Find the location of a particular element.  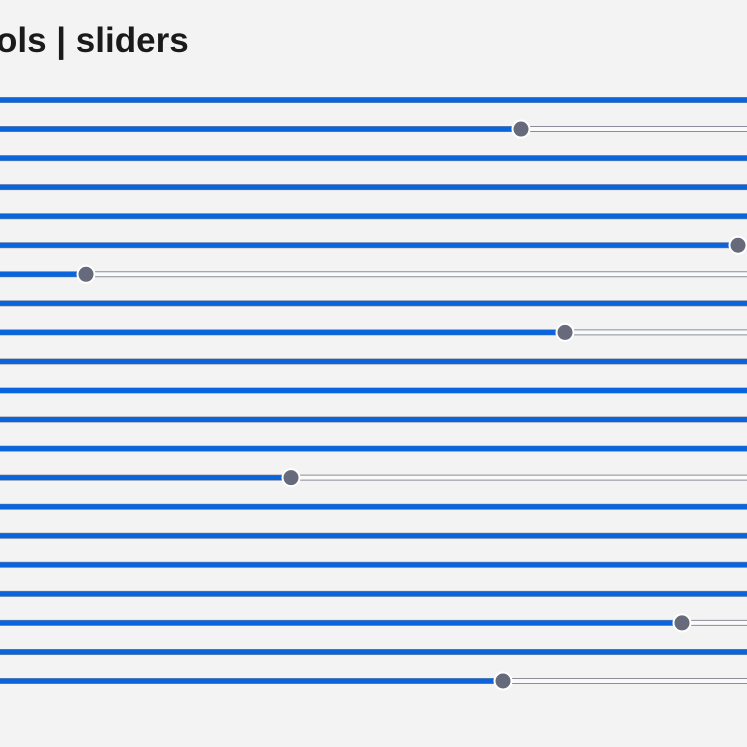

slider-track is located at coordinates (373, 274).